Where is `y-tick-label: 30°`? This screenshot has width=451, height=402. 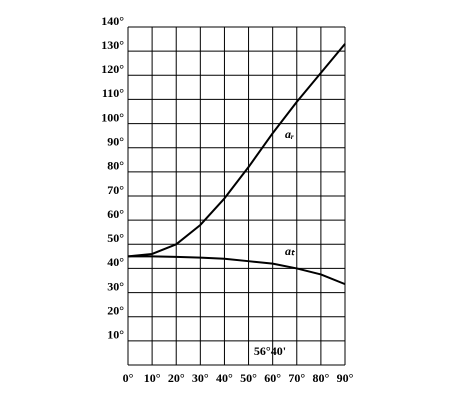 y-tick-label: 30° is located at coordinates (115, 286).